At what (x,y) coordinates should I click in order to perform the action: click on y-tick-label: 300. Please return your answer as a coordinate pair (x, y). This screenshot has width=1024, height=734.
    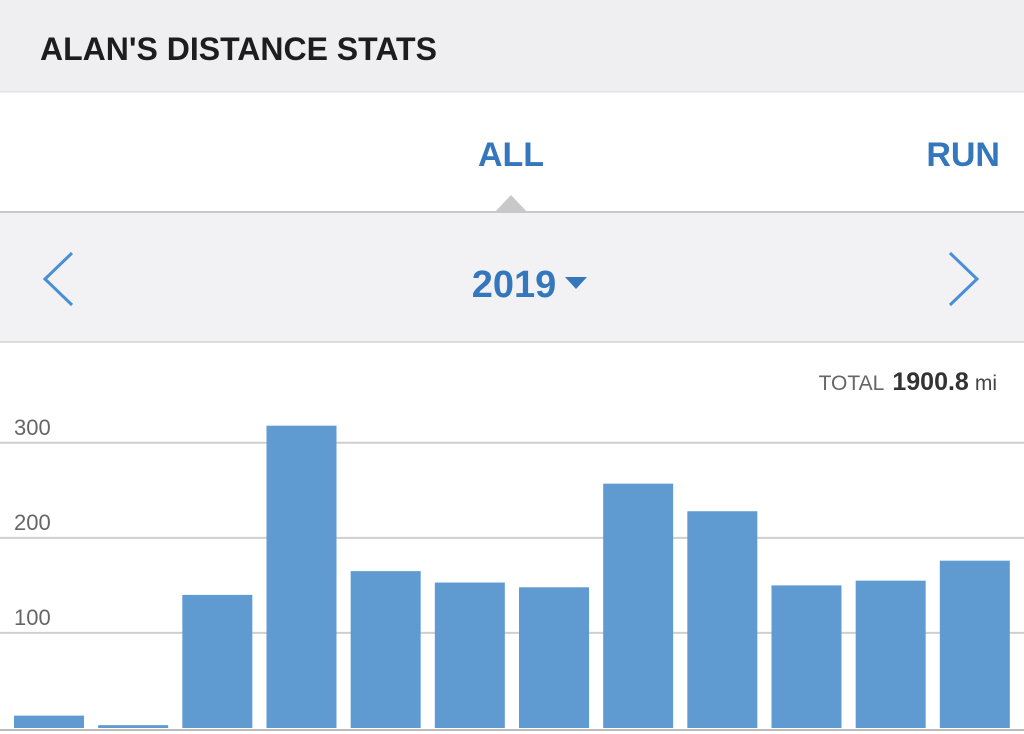
    Looking at the image, I should click on (32, 427).